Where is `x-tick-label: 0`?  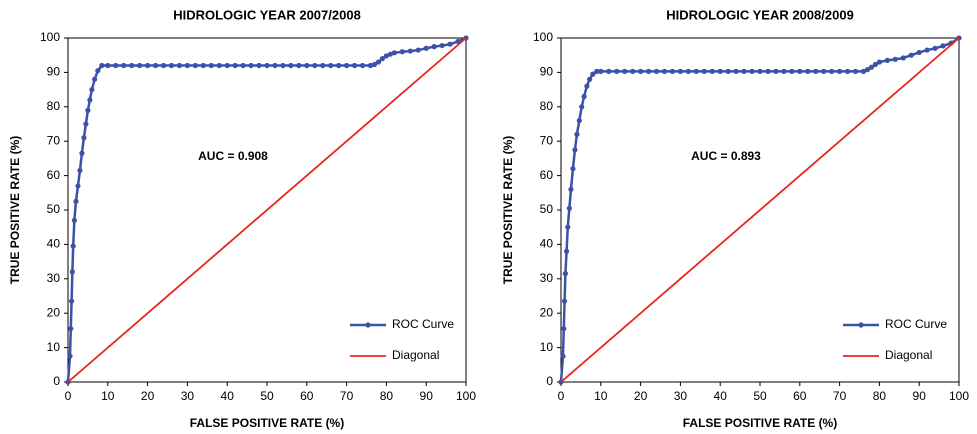
x-tick-label: 0 is located at coordinates (68, 396).